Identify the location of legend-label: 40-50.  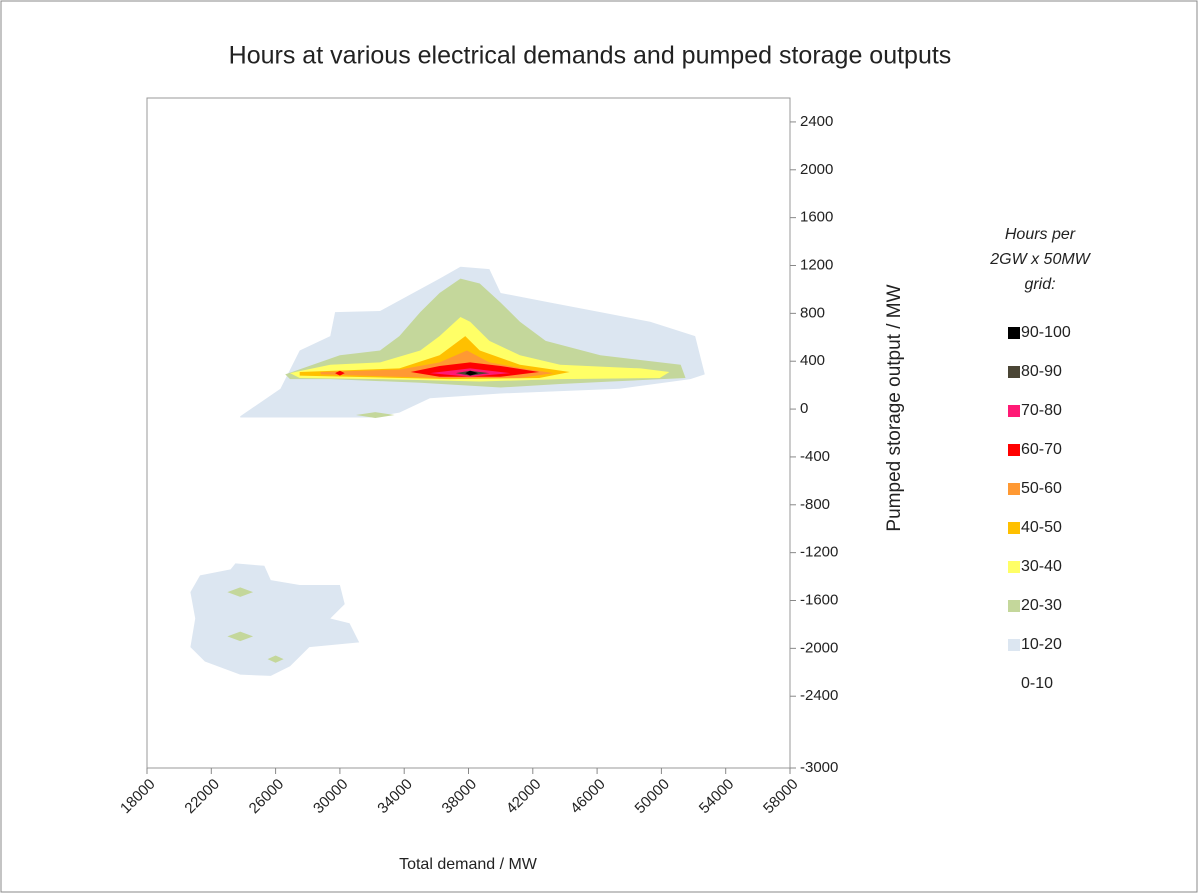
(1041, 527).